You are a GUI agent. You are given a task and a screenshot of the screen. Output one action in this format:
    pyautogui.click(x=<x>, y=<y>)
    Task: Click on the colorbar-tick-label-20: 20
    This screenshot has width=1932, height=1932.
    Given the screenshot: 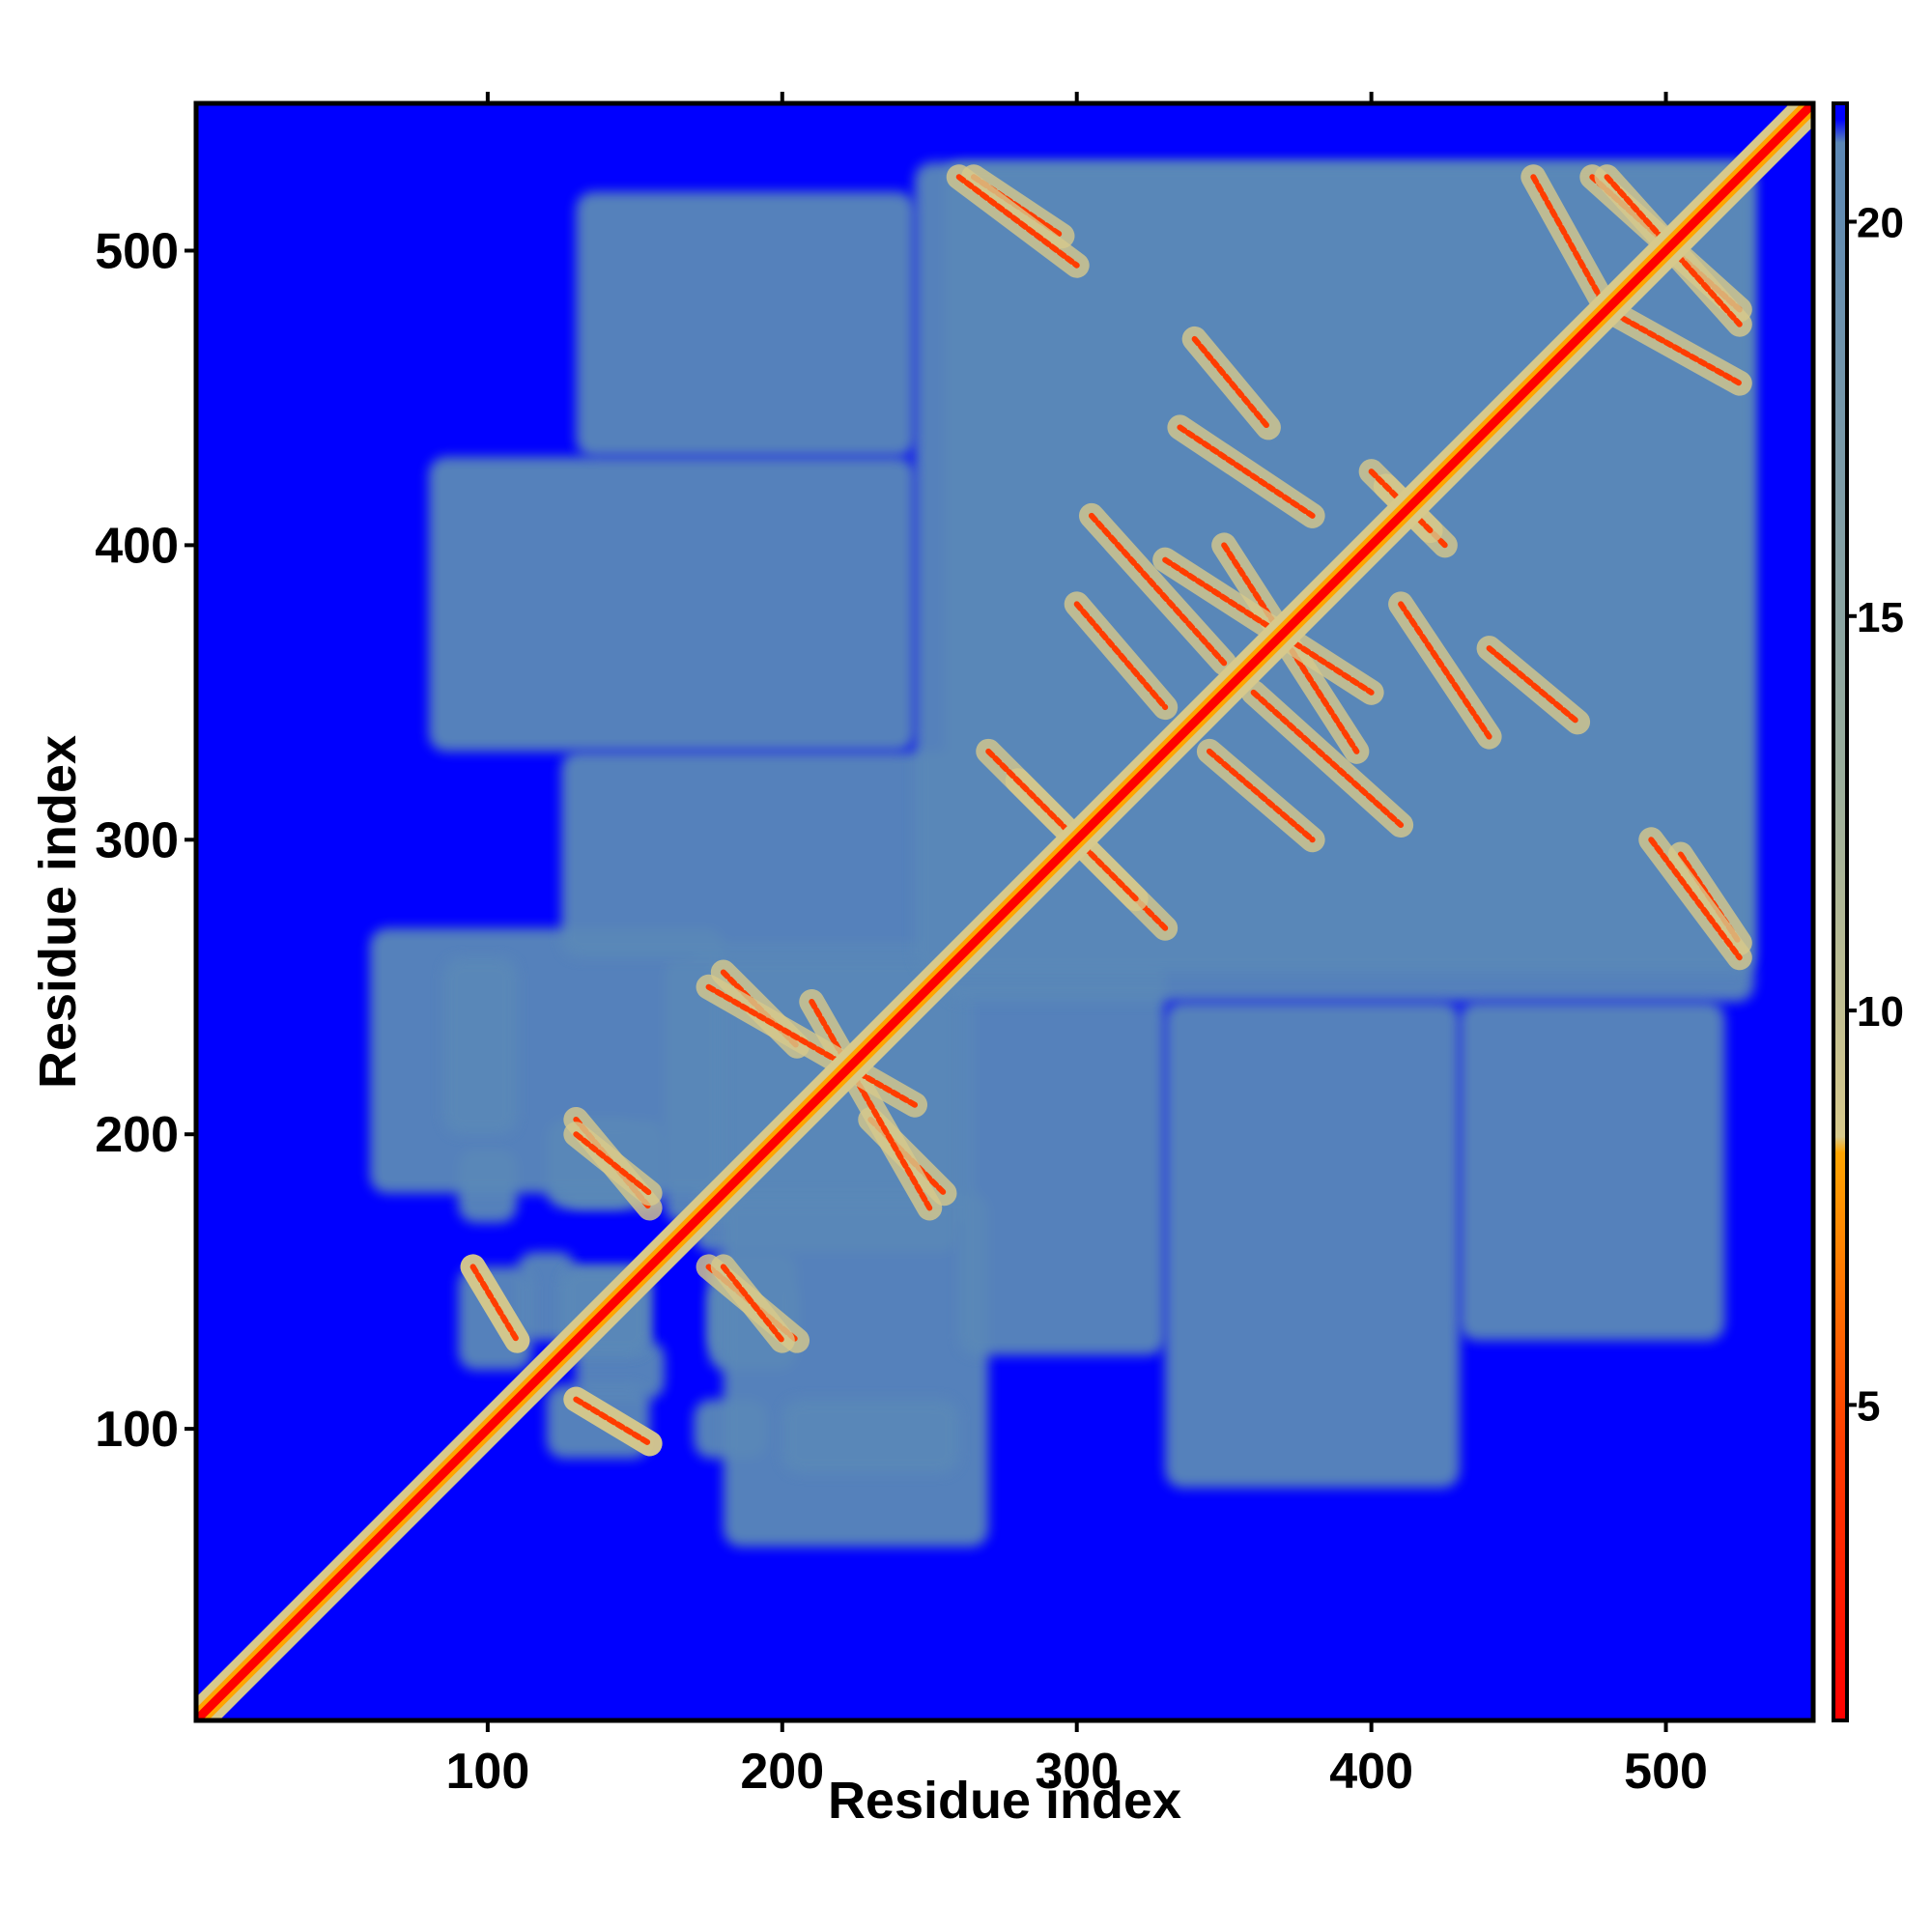 What is the action you would take?
    pyautogui.click(x=1880, y=222)
    